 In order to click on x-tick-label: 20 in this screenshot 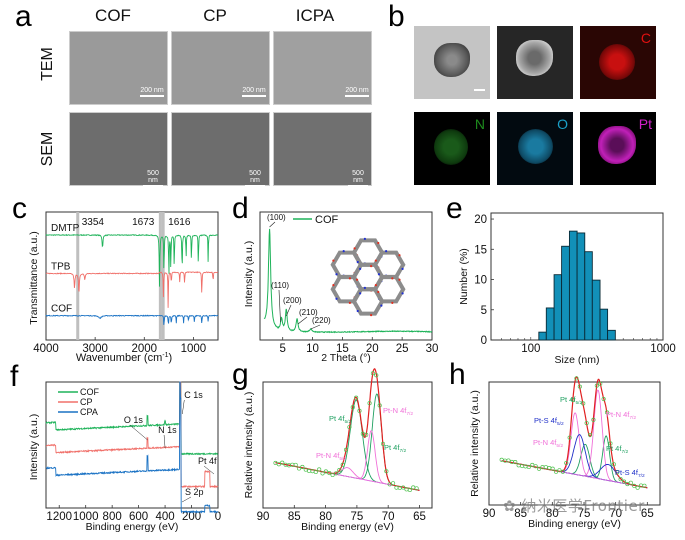, I will do `click(372, 349)`.